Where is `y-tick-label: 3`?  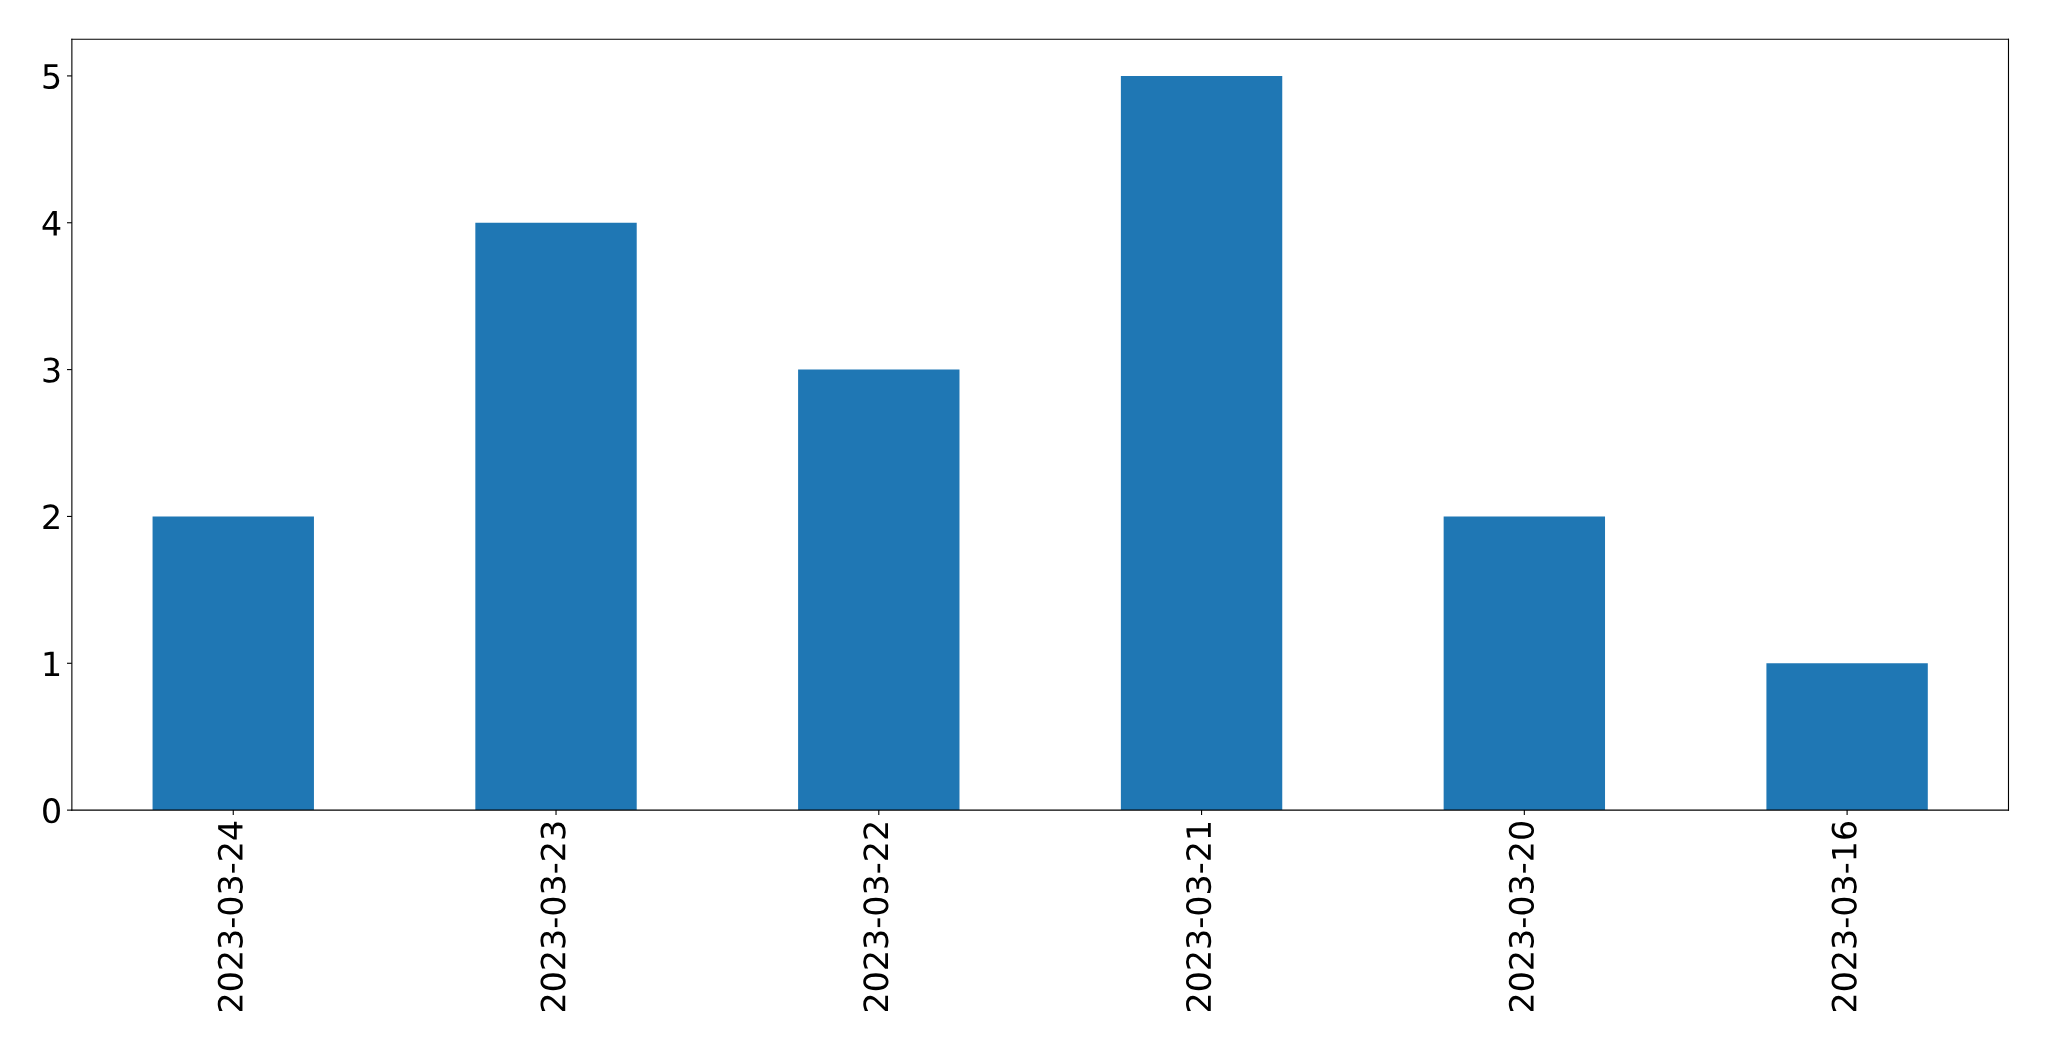 y-tick-label: 3 is located at coordinates (51, 370).